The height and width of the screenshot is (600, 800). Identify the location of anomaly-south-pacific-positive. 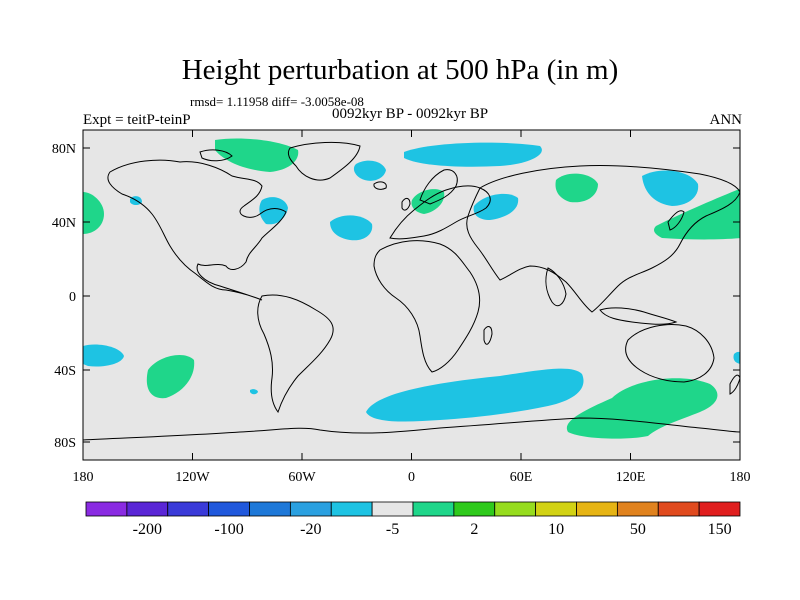
(170, 377).